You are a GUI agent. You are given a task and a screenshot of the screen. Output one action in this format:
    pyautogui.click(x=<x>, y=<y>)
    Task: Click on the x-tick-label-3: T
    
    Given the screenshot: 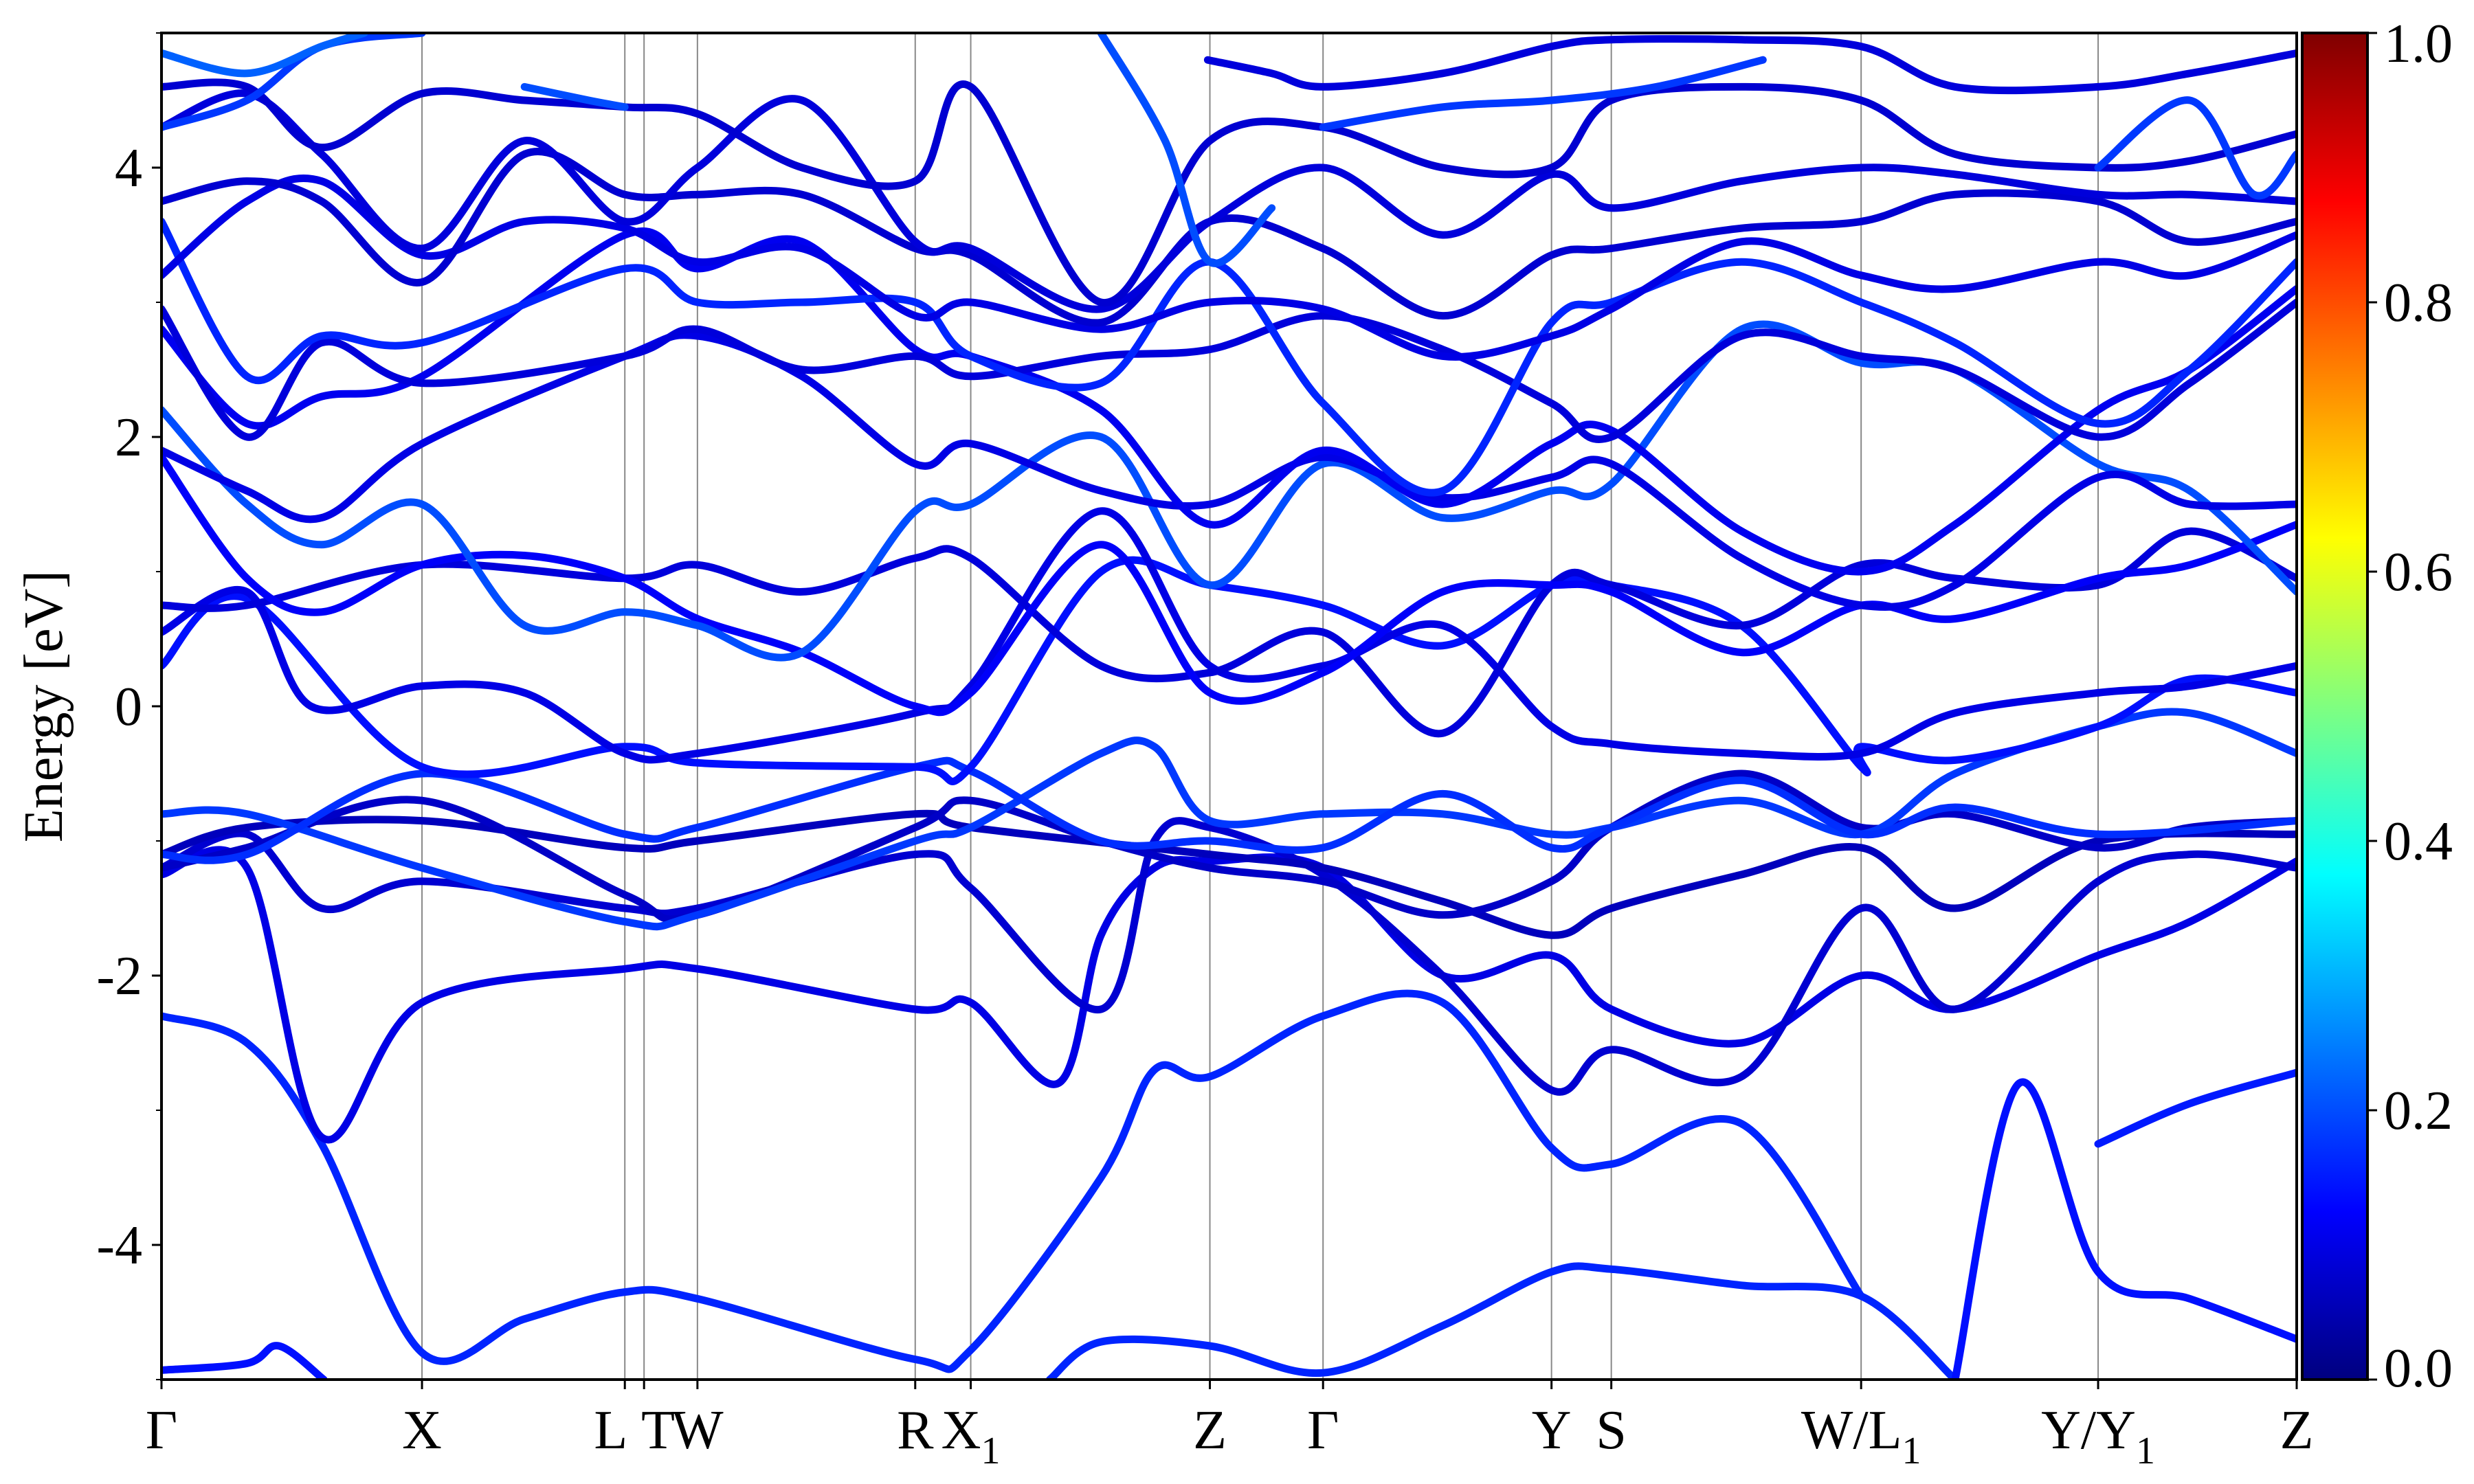 What is the action you would take?
    pyautogui.click(x=658, y=1430)
    